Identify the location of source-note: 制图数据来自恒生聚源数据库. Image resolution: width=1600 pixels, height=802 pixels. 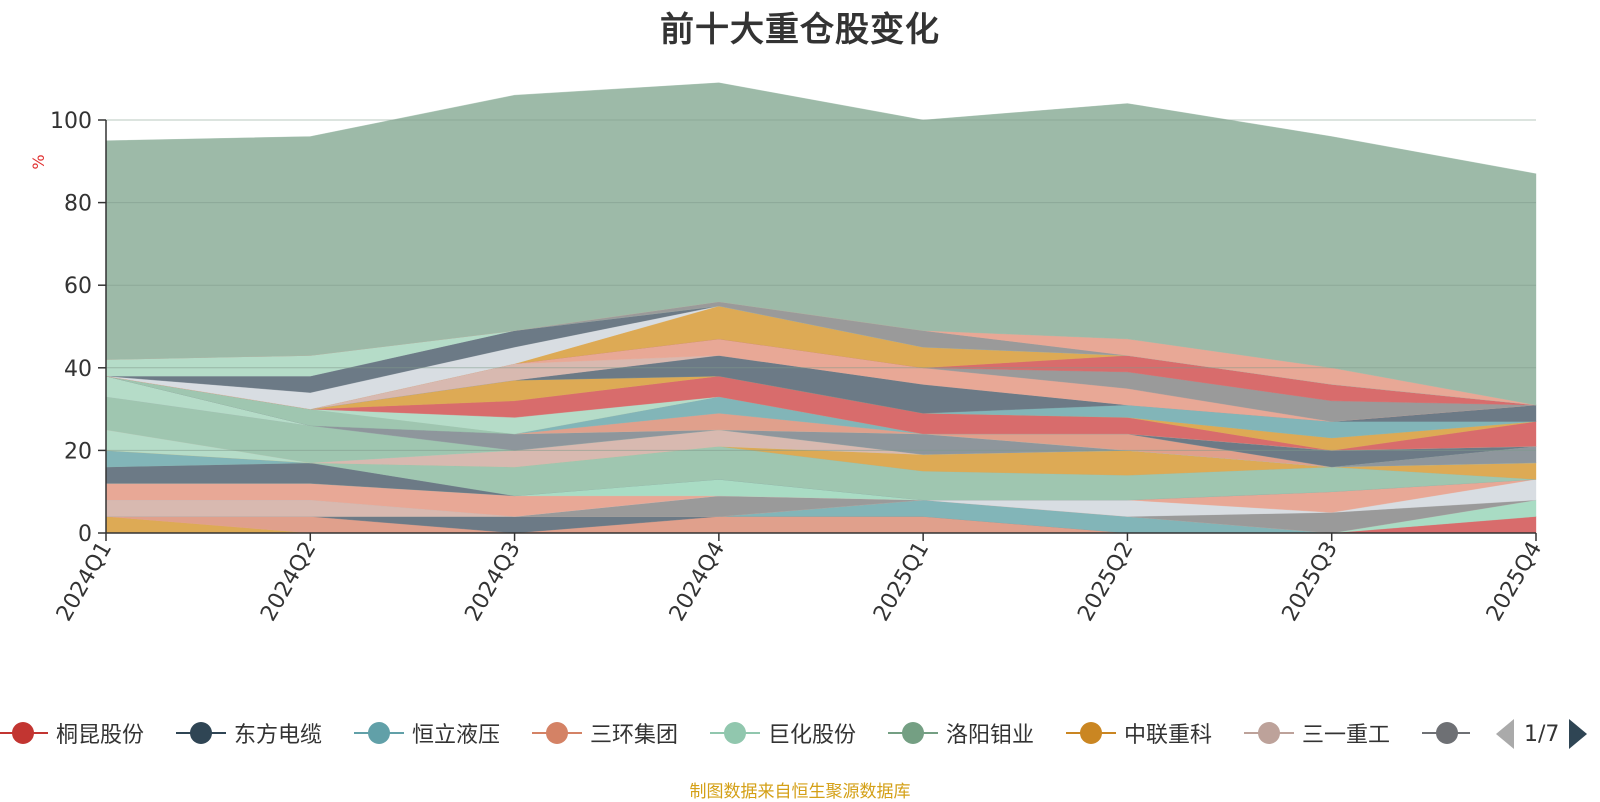
(800, 792).